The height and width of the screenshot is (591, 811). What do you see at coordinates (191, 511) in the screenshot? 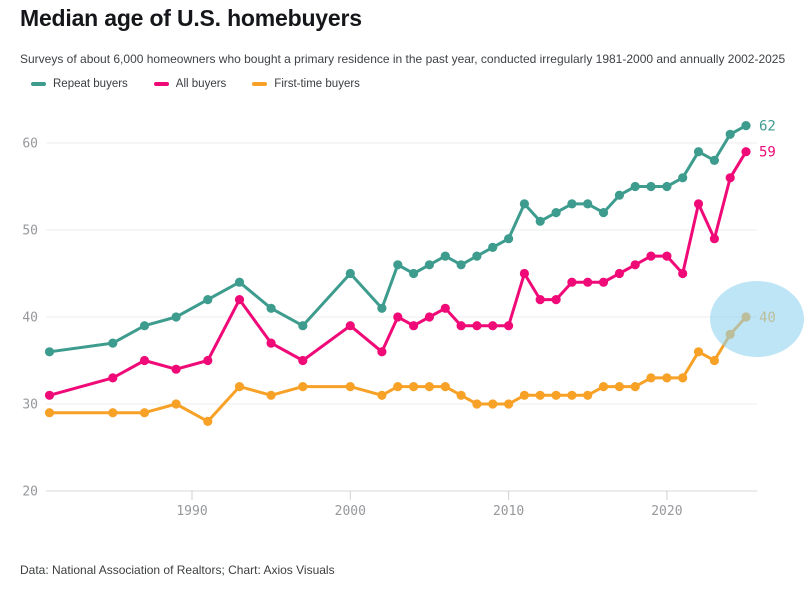
I see `x-axis-tick-label: 1990` at bounding box center [191, 511].